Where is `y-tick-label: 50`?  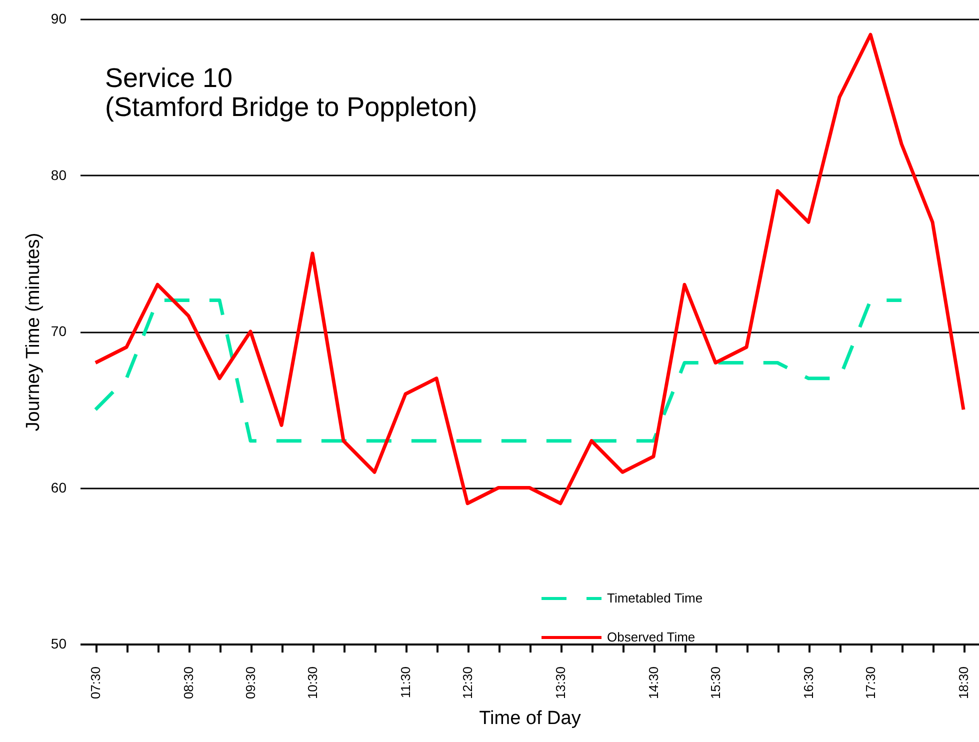
y-tick-label: 50 is located at coordinates (58, 644).